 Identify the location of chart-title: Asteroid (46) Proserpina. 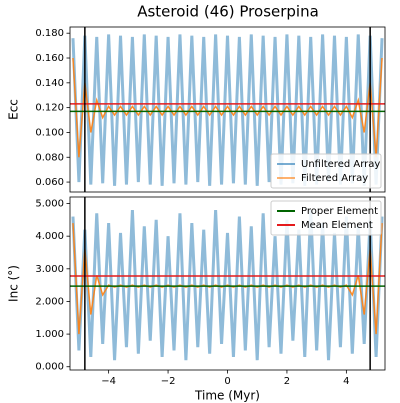
(228, 12).